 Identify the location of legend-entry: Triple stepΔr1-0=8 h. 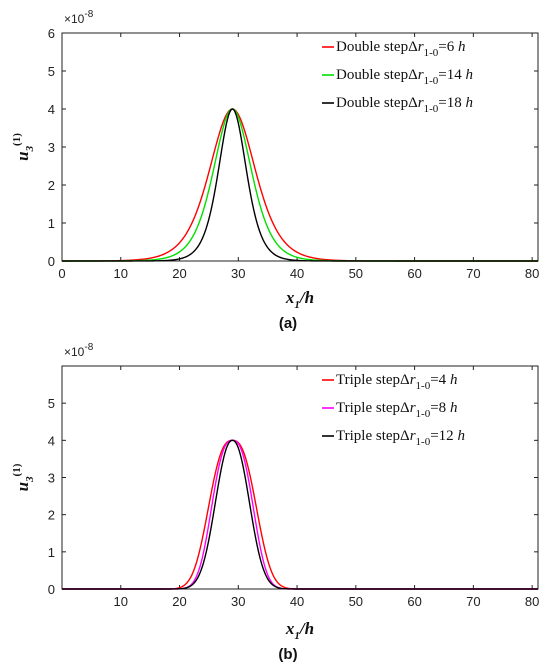
(396, 410).